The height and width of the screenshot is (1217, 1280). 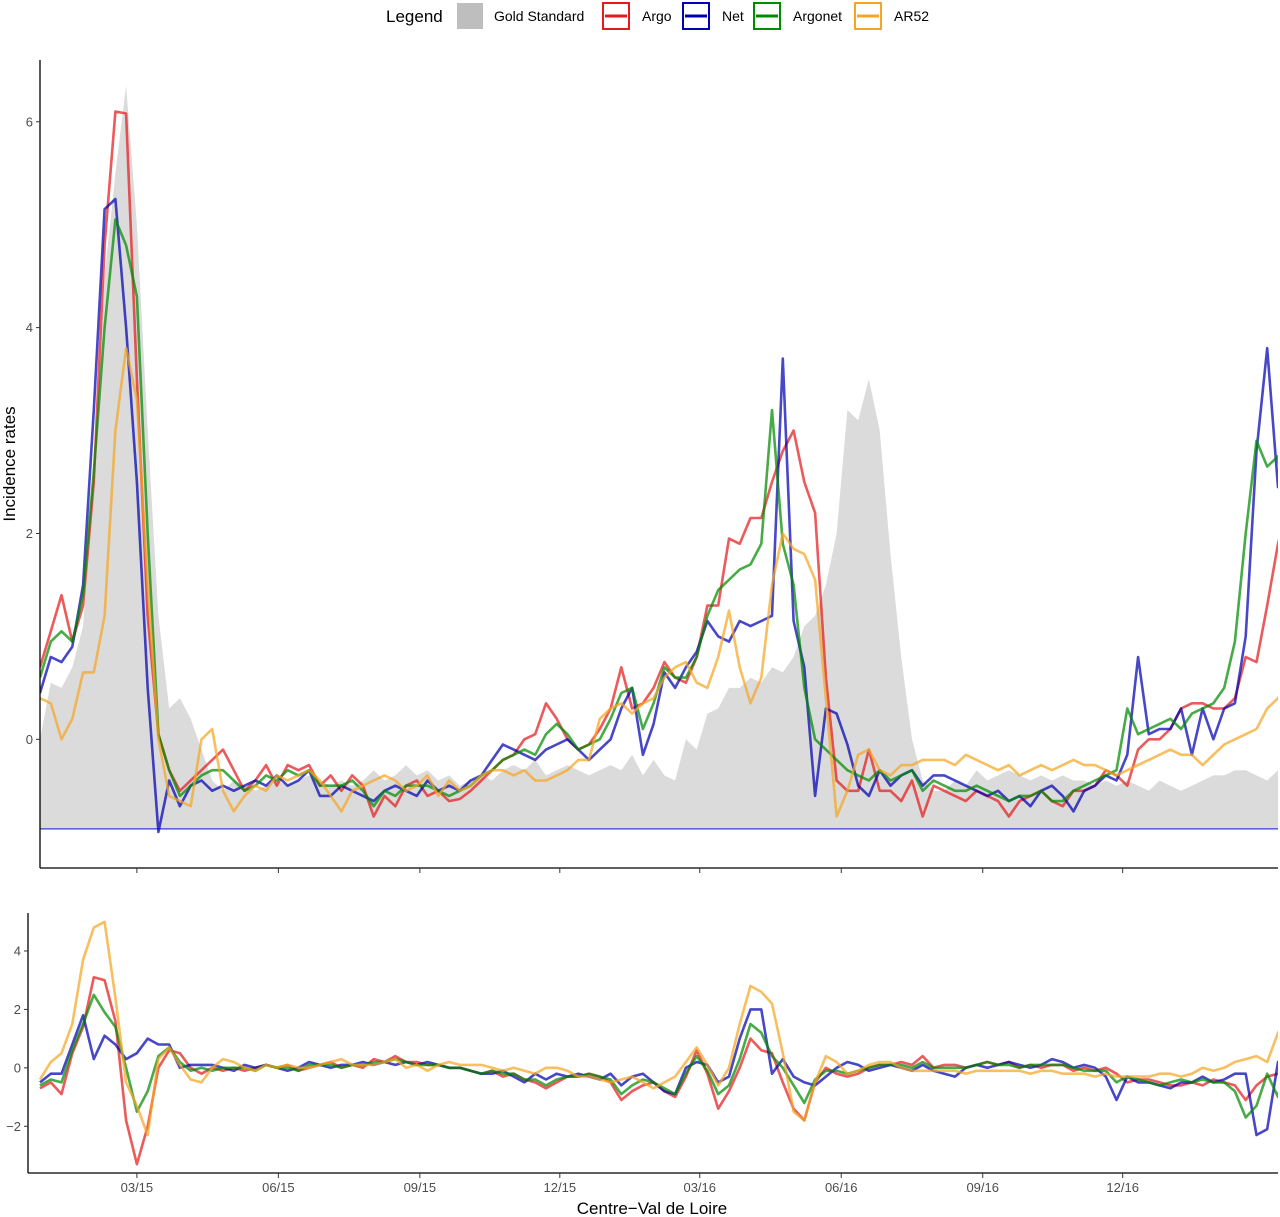 I want to click on bottom-x-tick-label: 09/15, so click(x=420, y=1187).